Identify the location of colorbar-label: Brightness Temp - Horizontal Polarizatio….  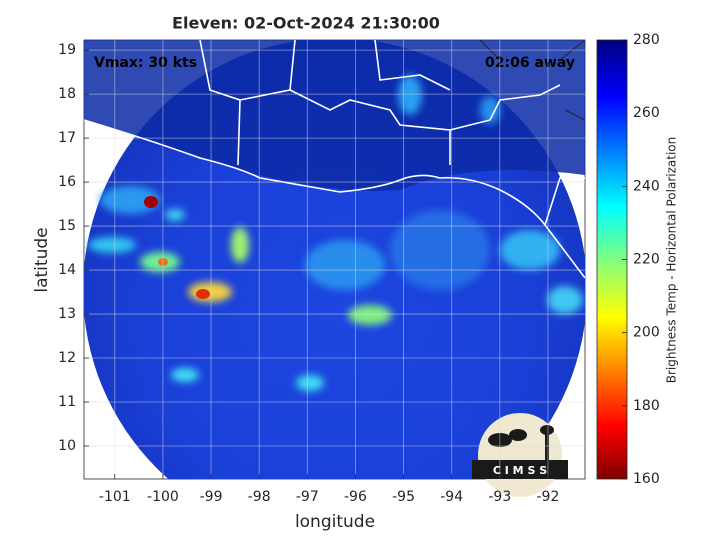
(672, 260).